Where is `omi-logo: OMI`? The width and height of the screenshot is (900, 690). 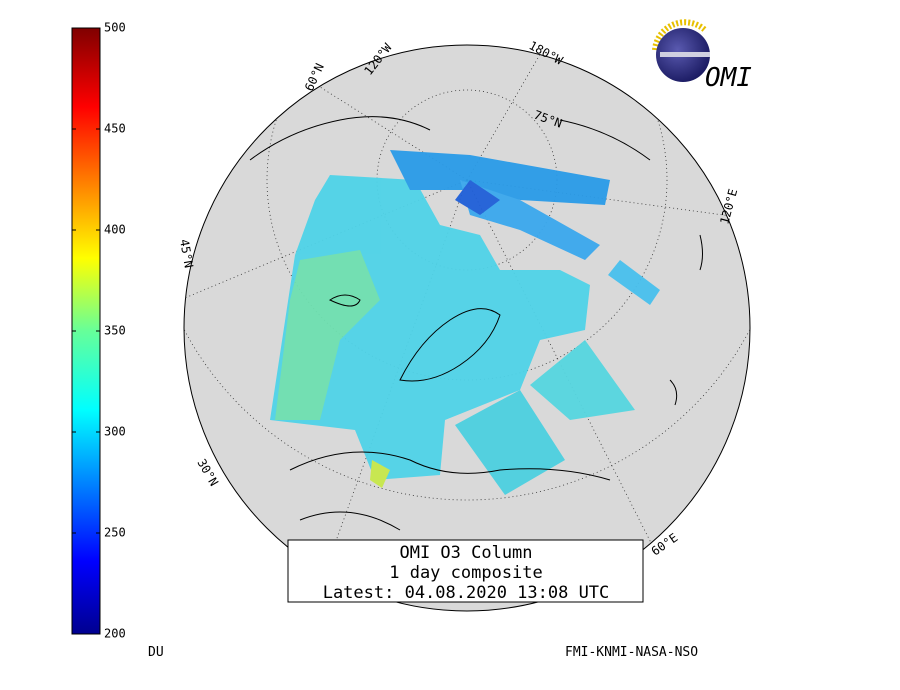
omi-logo: OMI is located at coordinates (702, 56).